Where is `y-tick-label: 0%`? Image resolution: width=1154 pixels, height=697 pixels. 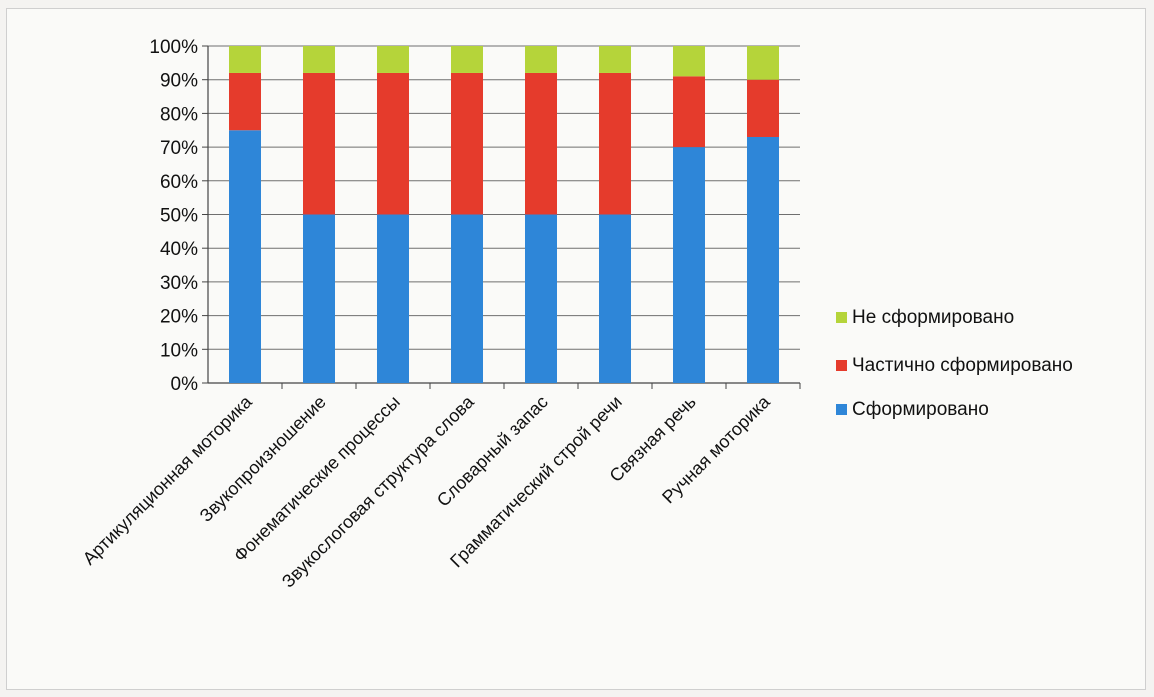
y-tick-label: 0% is located at coordinates (185, 384).